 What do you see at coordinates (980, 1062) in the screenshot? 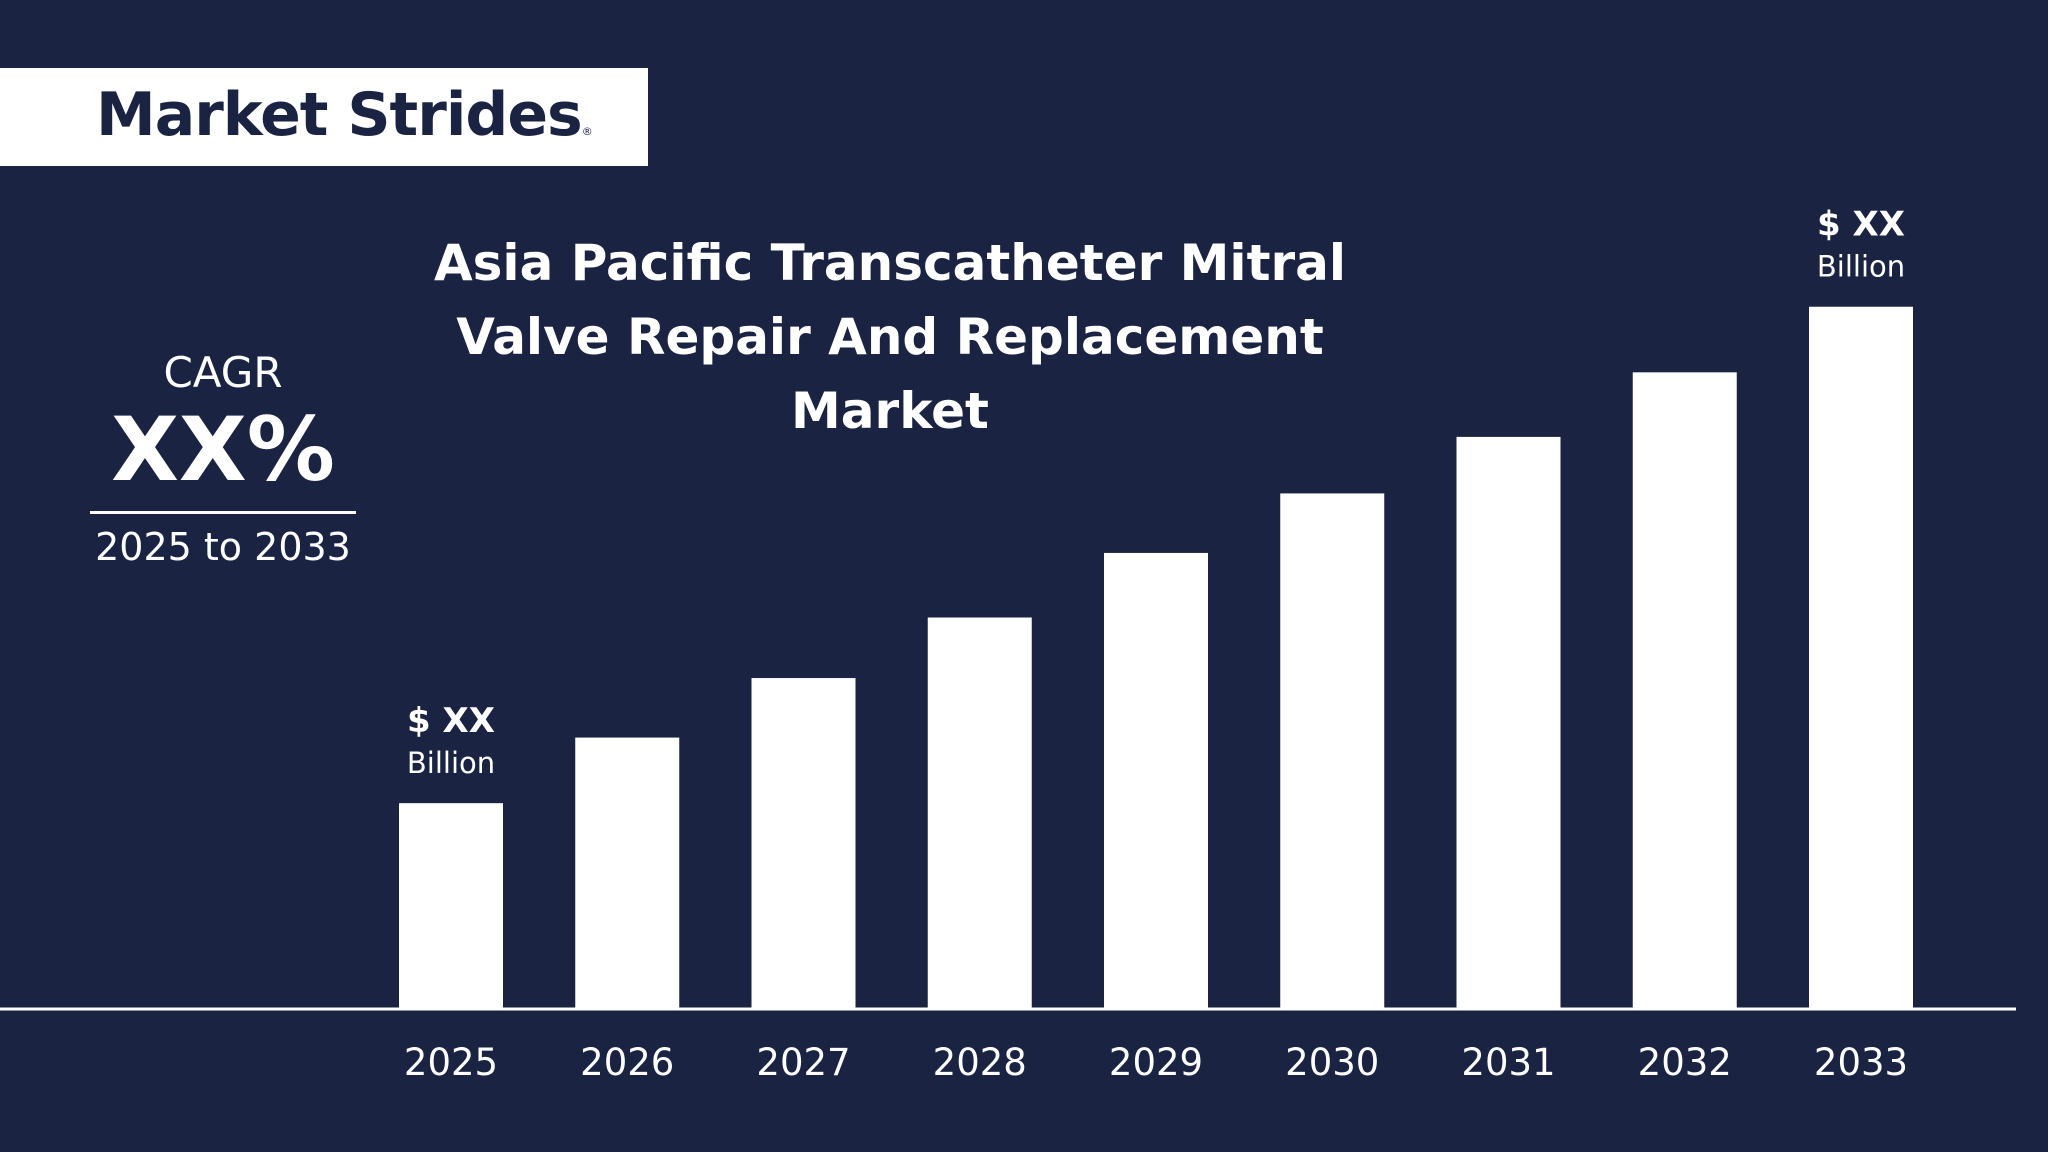
I see `x-tick-2028: 2028` at bounding box center [980, 1062].